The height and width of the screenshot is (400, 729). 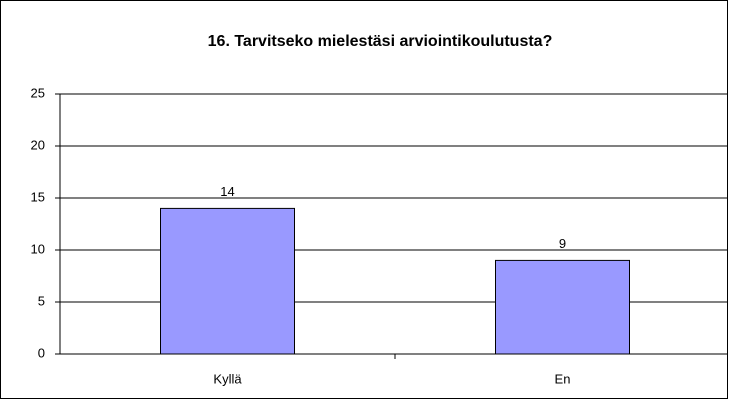 What do you see at coordinates (38, 248) in the screenshot?
I see `y-tick-label: 10` at bounding box center [38, 248].